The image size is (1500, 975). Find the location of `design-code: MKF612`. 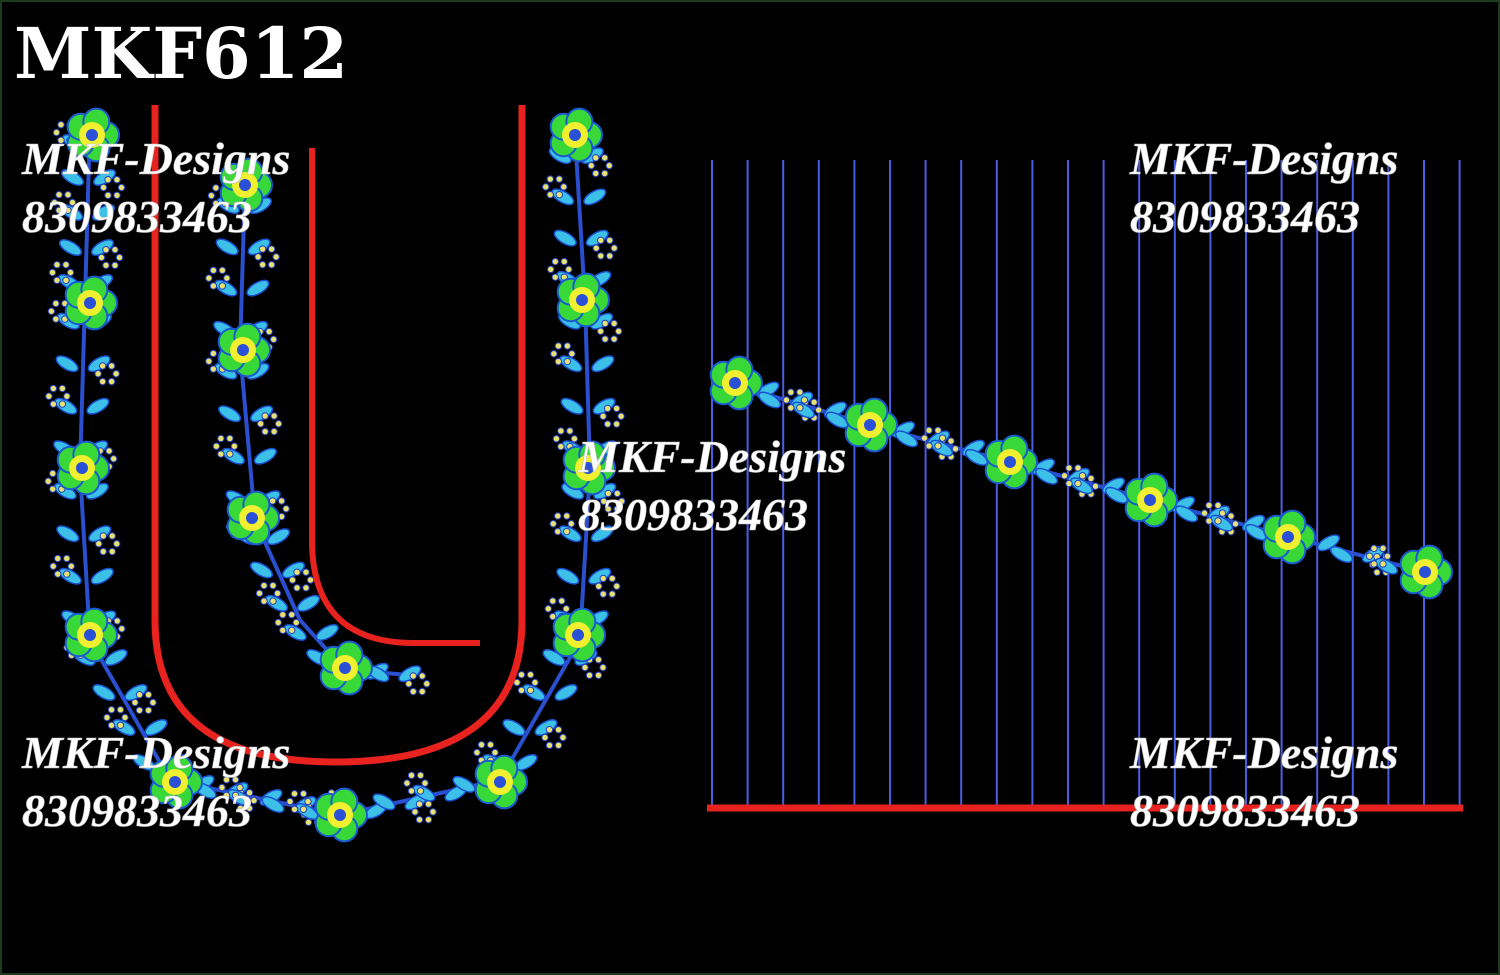

design-code: MKF612 is located at coordinates (181, 53).